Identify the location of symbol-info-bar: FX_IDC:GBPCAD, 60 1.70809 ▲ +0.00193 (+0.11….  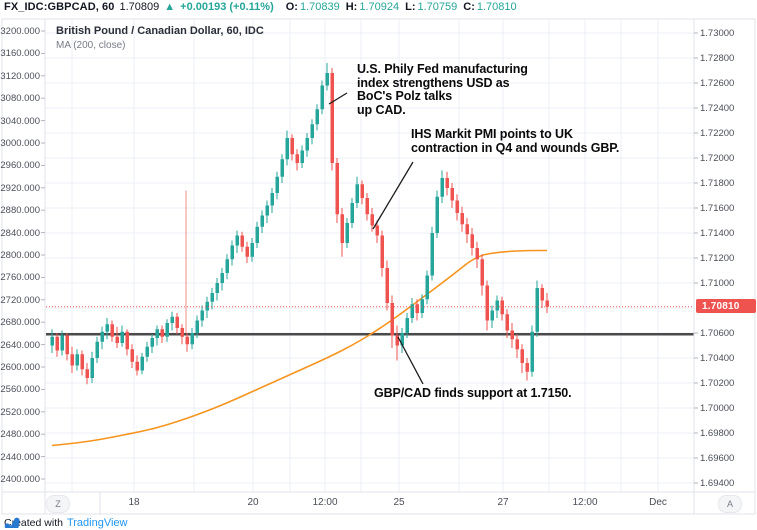
(260, 7).